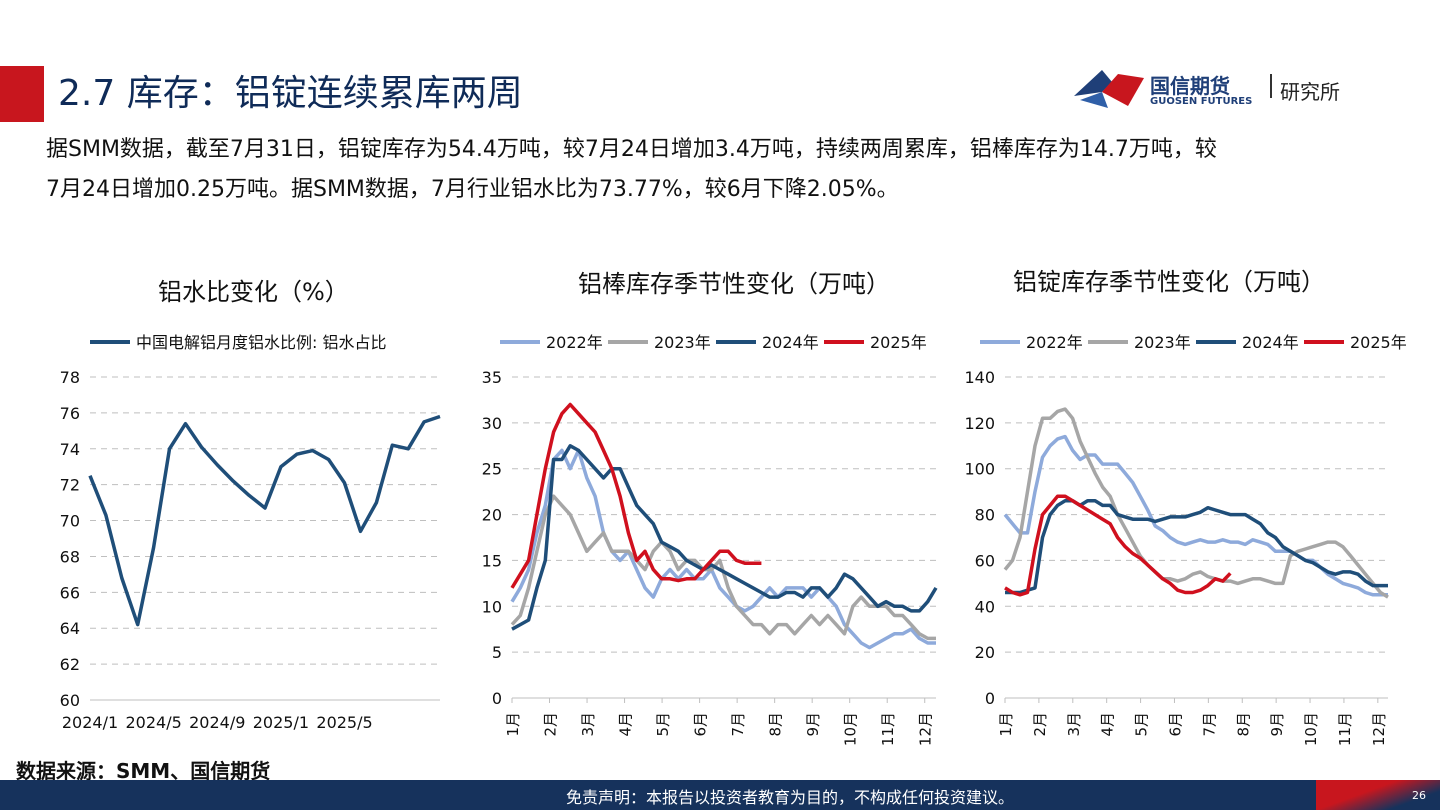 This screenshot has height=810, width=1440. What do you see at coordinates (264, 520) in the screenshot?
I see `series-line-water-ratio` at bounding box center [264, 520].